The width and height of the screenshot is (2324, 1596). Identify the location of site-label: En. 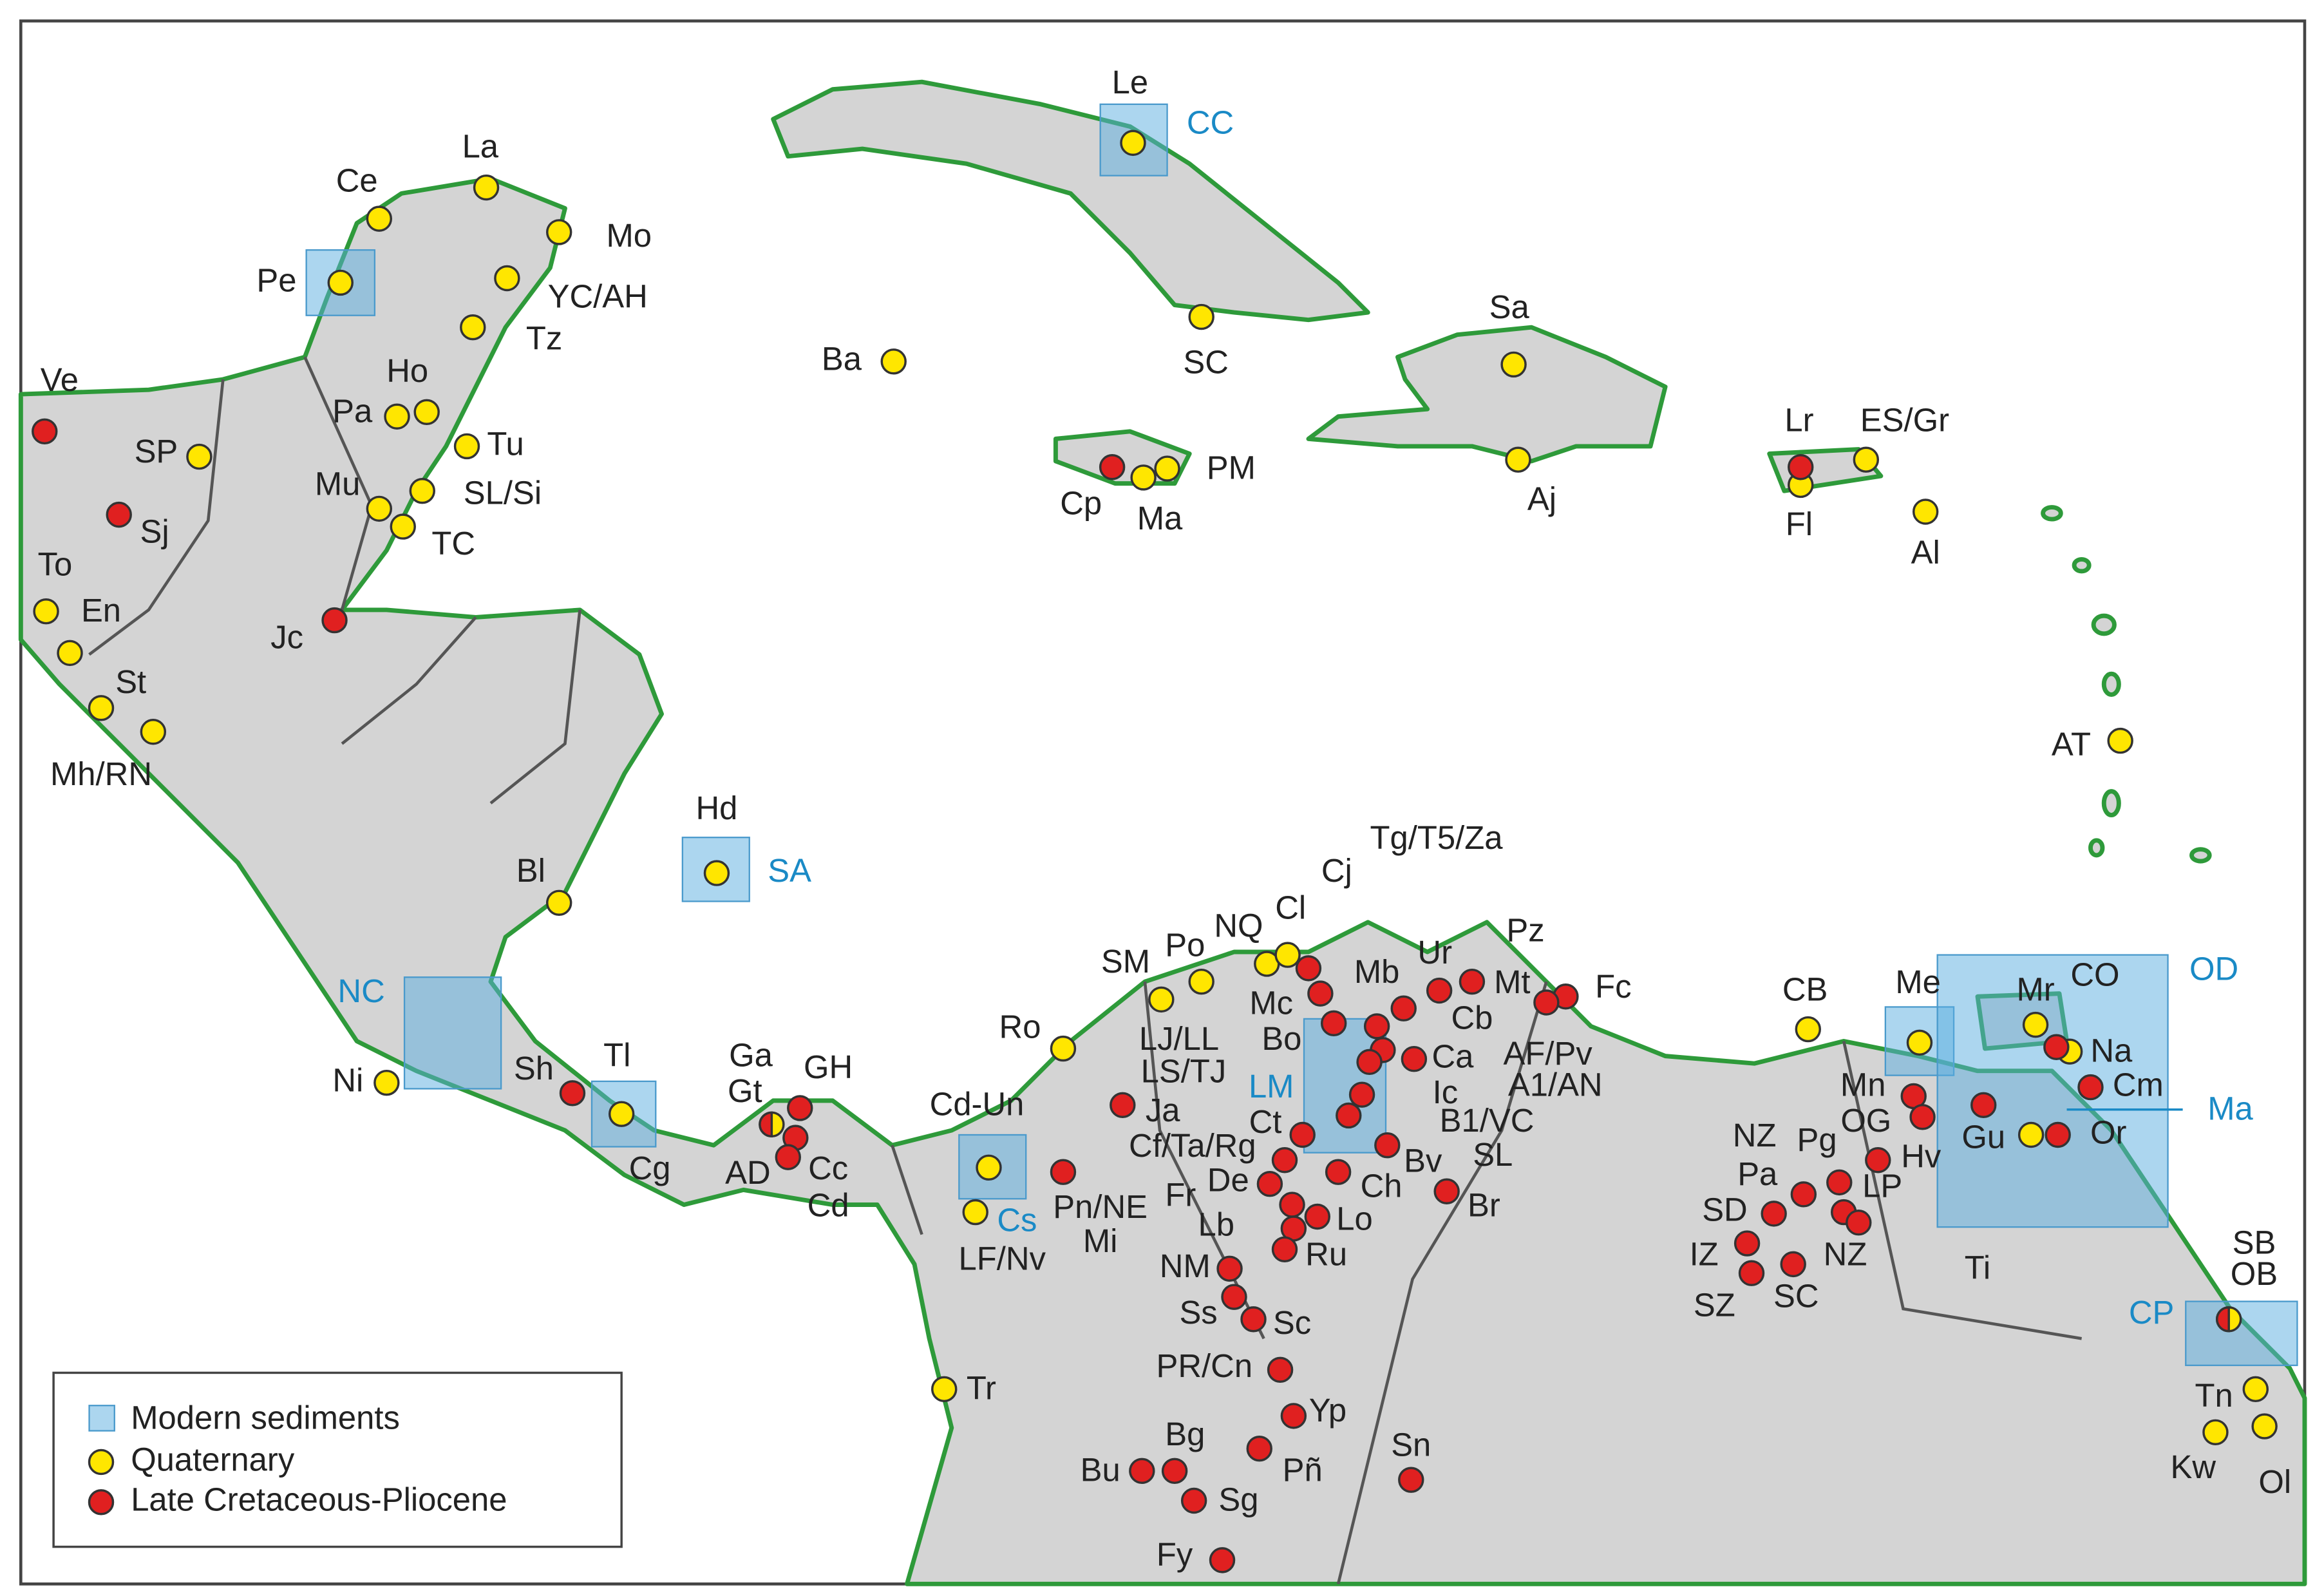
(101, 610).